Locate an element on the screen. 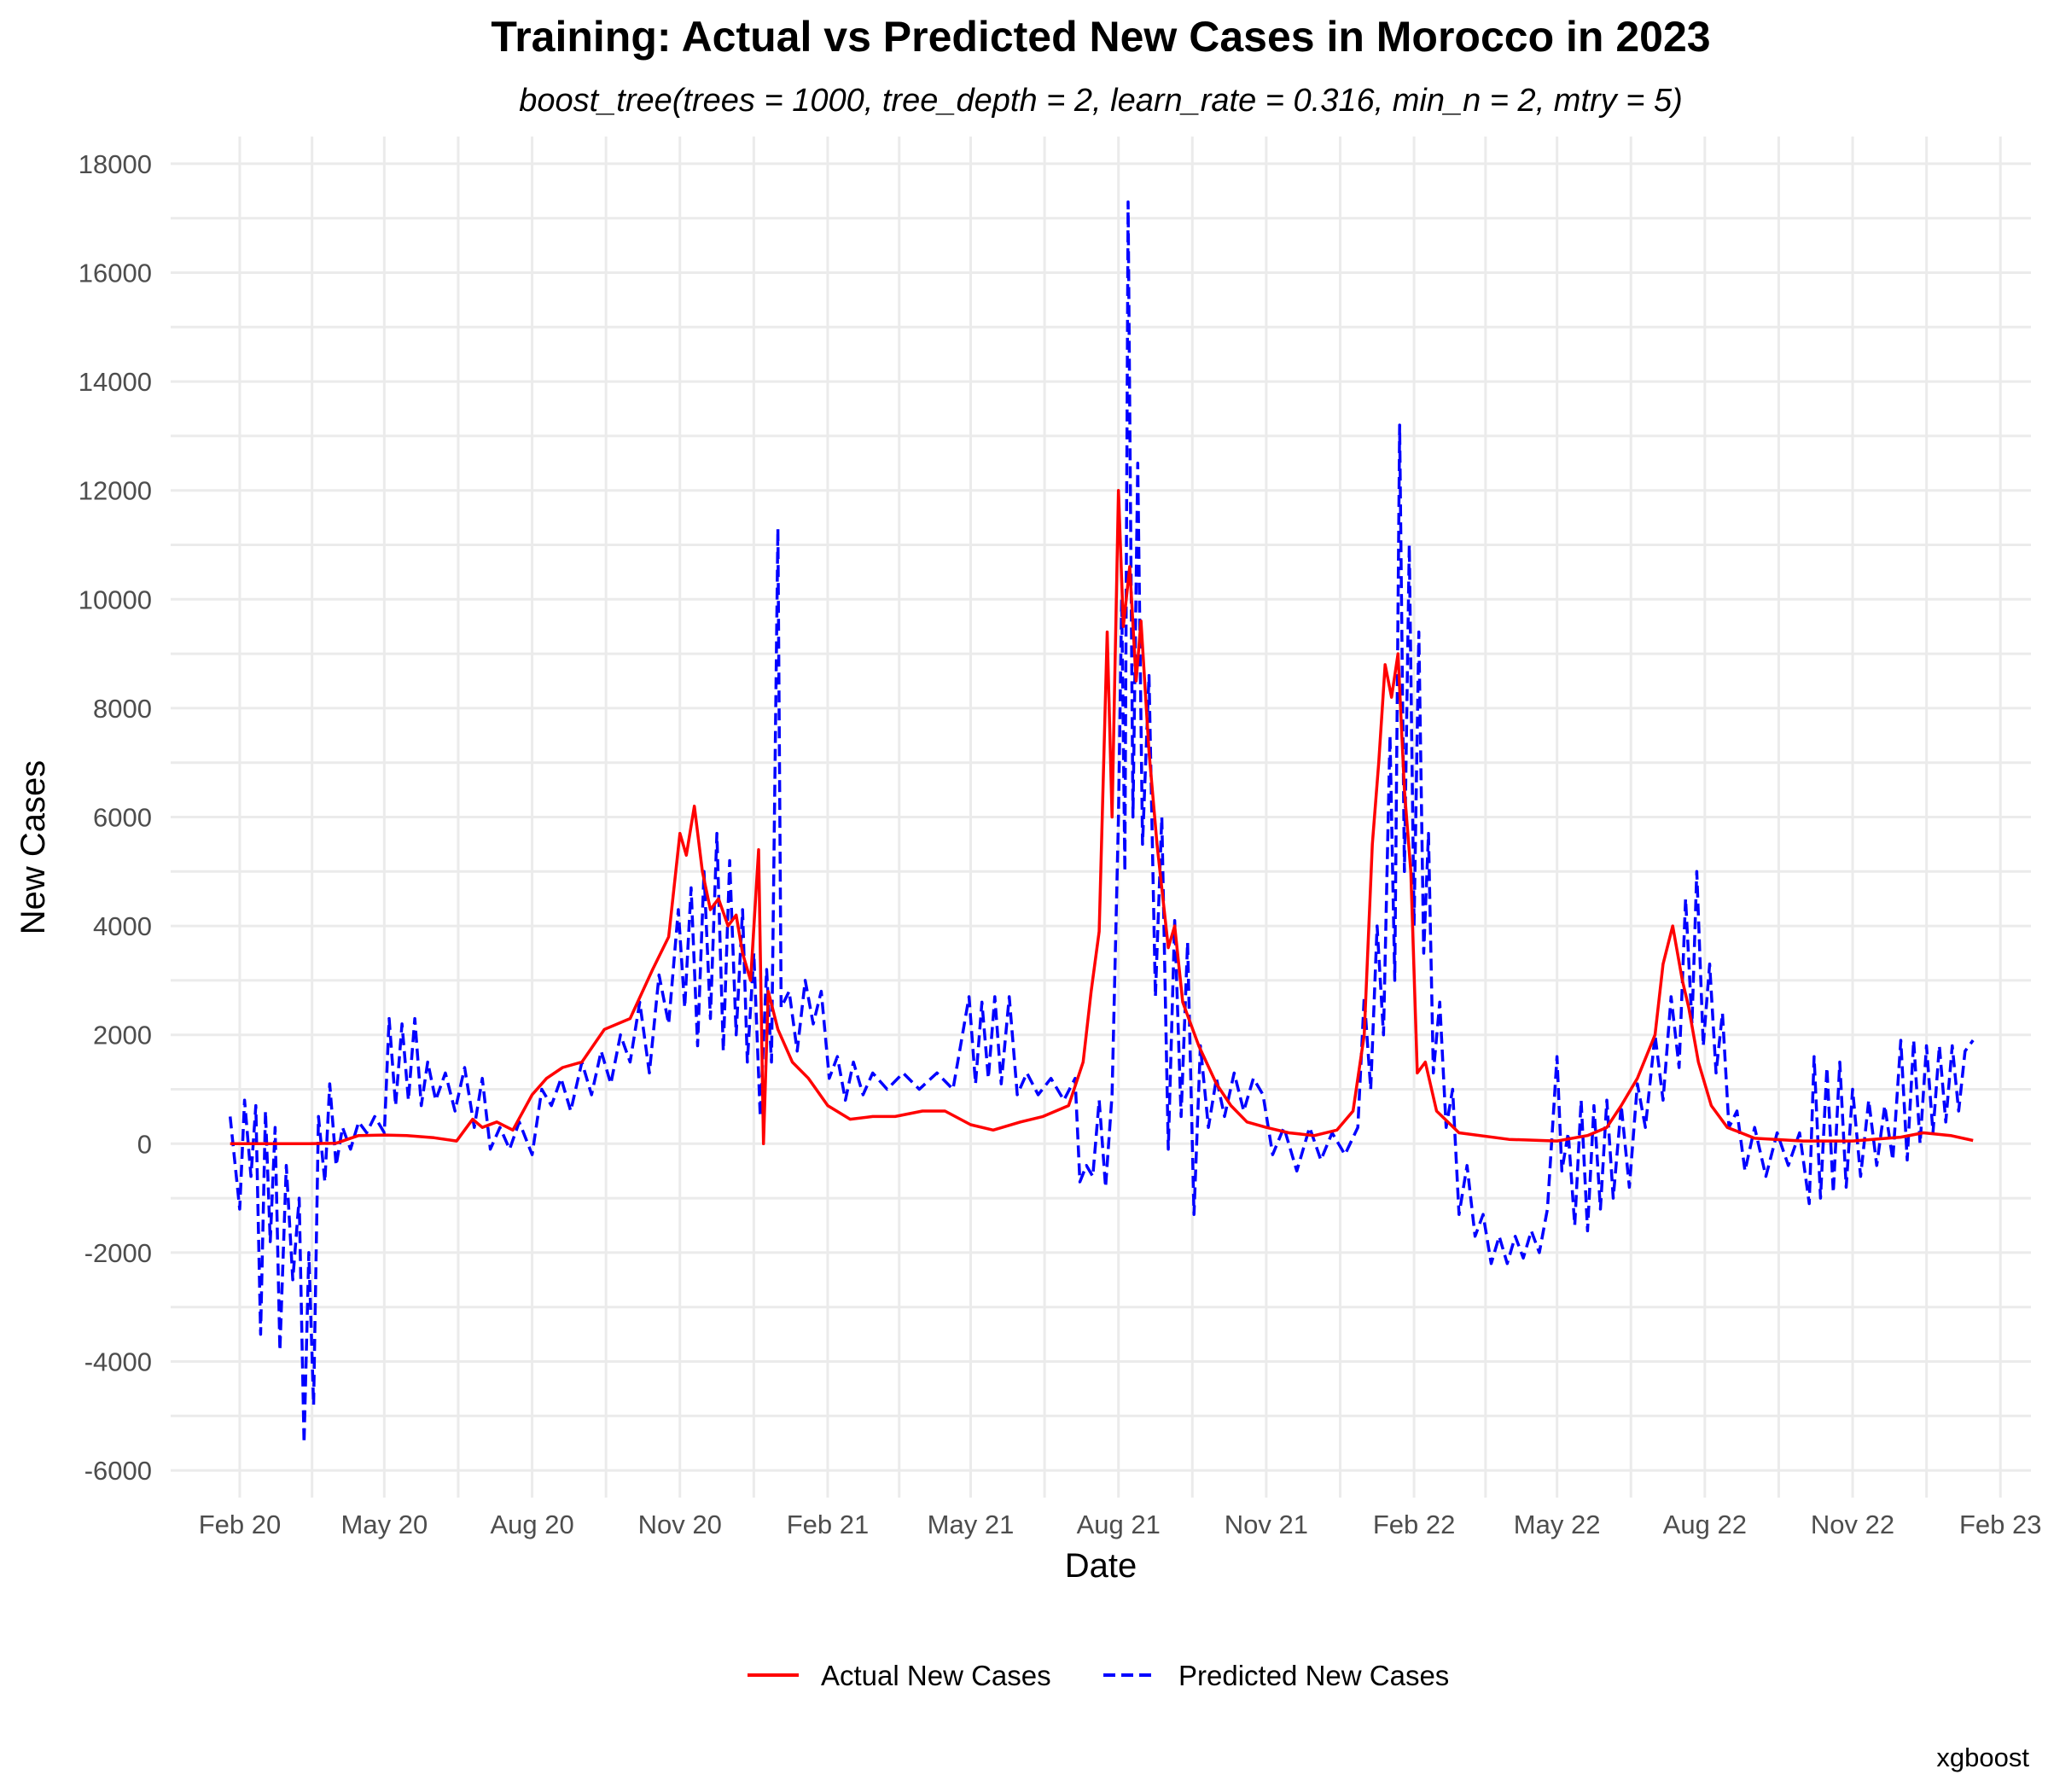 The width and height of the screenshot is (2048, 1792). x-tick-label: Nov 22 is located at coordinates (1853, 1524).